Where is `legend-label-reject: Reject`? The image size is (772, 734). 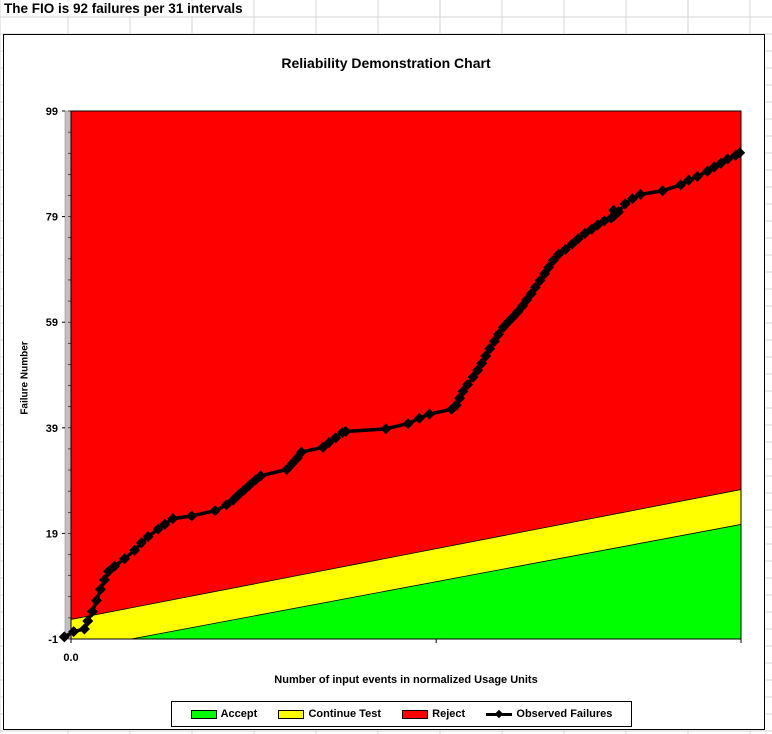
legend-label-reject: Reject is located at coordinates (449, 714).